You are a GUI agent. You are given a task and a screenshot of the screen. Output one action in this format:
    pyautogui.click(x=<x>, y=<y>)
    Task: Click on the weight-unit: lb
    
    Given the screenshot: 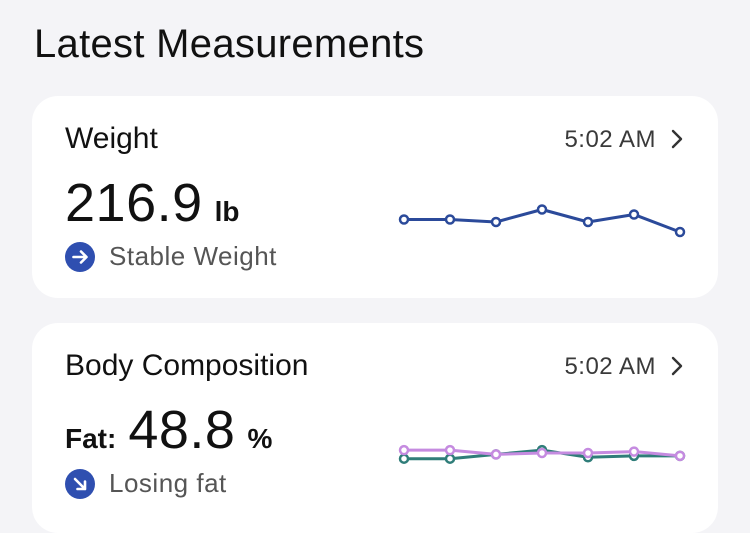 What is the action you would take?
    pyautogui.click(x=227, y=211)
    